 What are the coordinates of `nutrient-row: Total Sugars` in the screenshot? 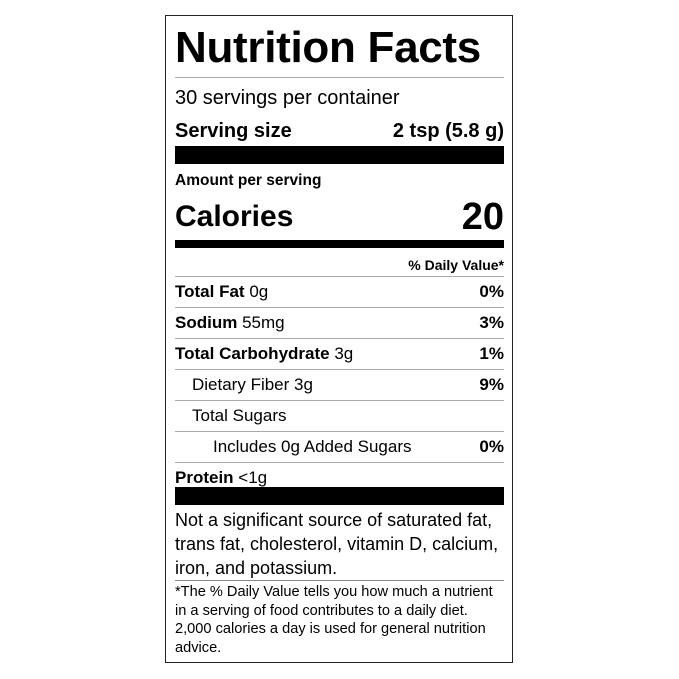 It's located at (339, 415).